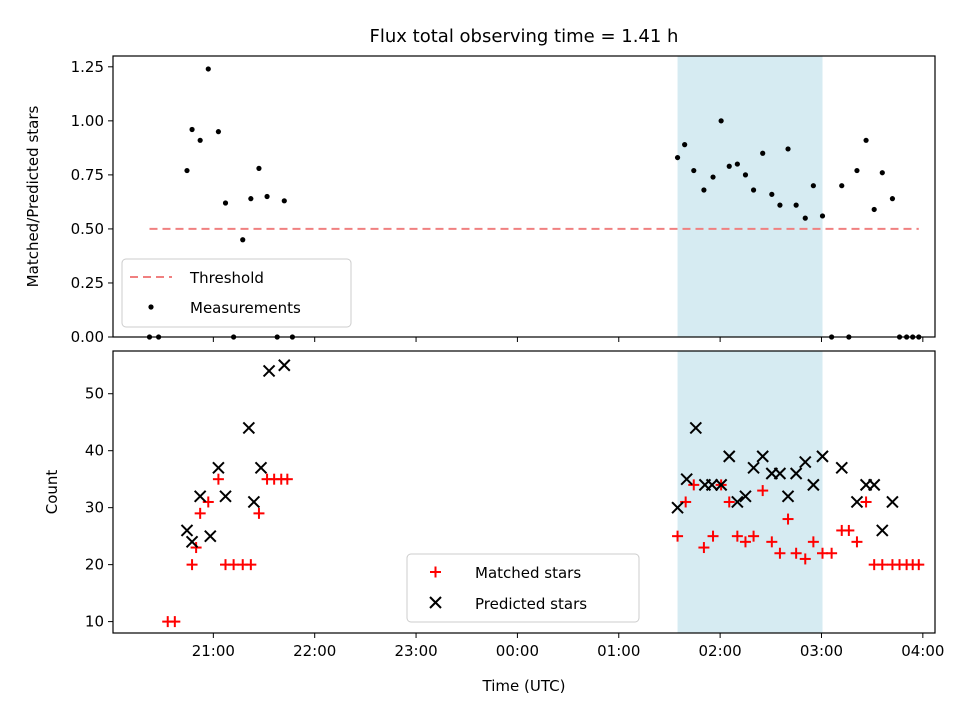 This screenshot has height=720, width=960. Describe the element at coordinates (87, 175) in the screenshot. I see `top-ytick-label: 0.75` at that location.